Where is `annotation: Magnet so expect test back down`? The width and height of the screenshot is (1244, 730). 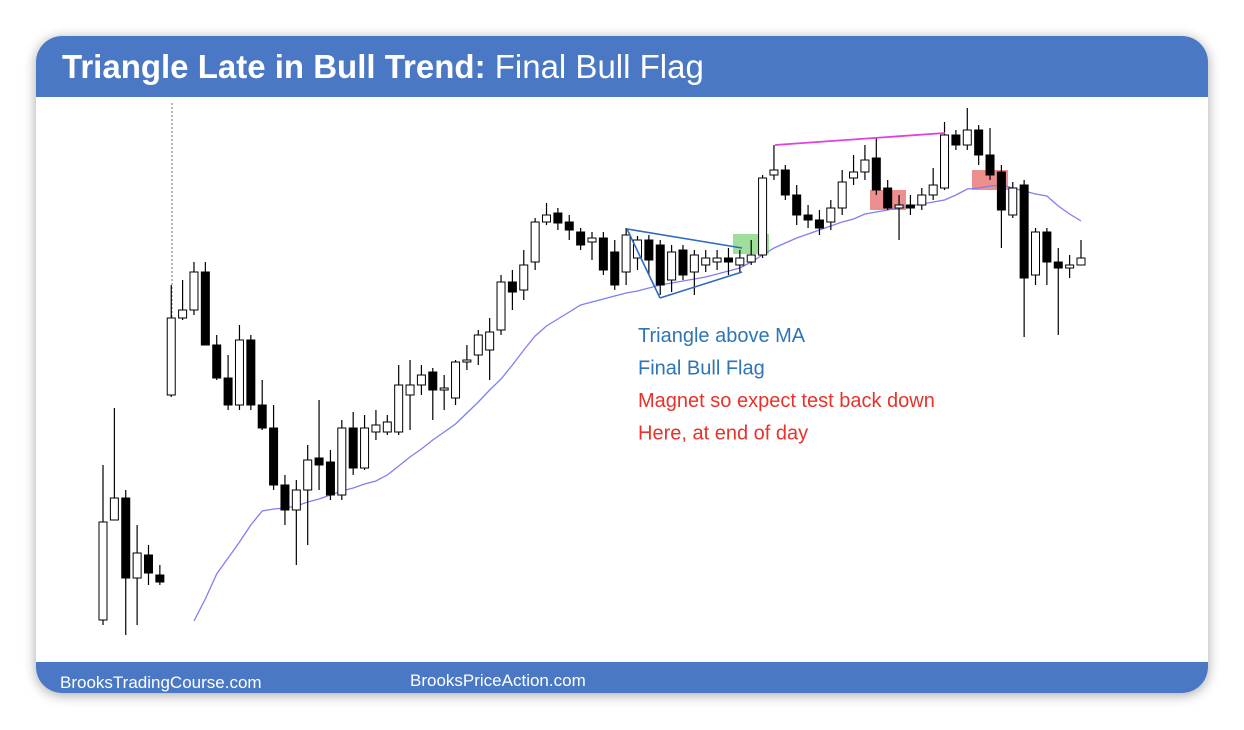 annotation: Magnet so expect test back down is located at coordinates (786, 401).